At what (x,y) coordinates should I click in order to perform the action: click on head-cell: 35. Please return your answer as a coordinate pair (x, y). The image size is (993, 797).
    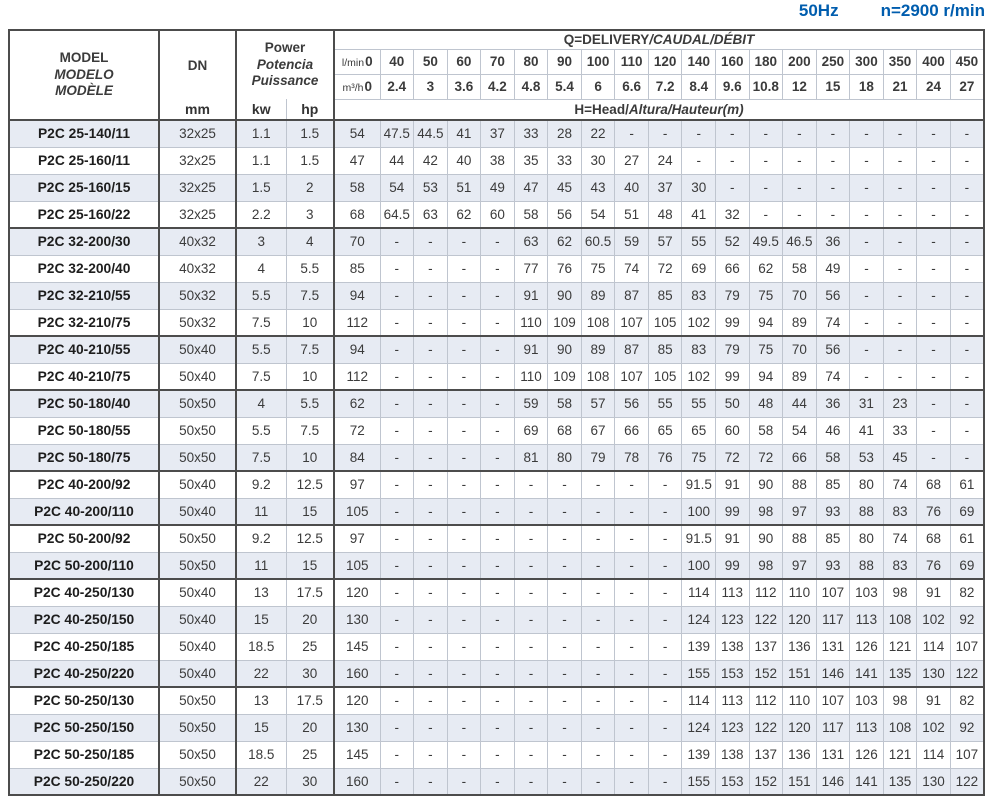
    Looking at the image, I should click on (531, 160).